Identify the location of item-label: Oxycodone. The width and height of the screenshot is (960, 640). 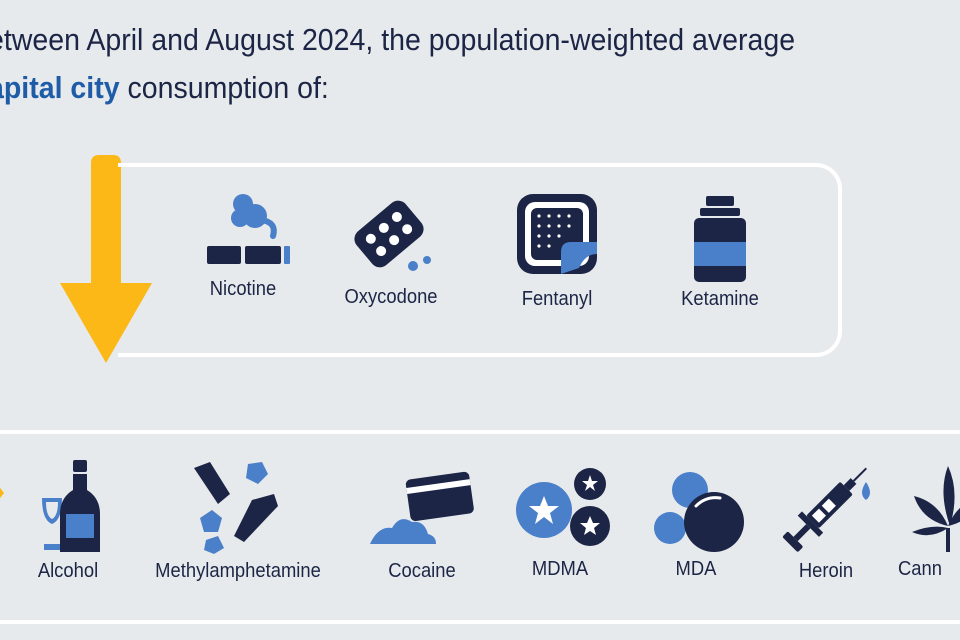
(391, 297).